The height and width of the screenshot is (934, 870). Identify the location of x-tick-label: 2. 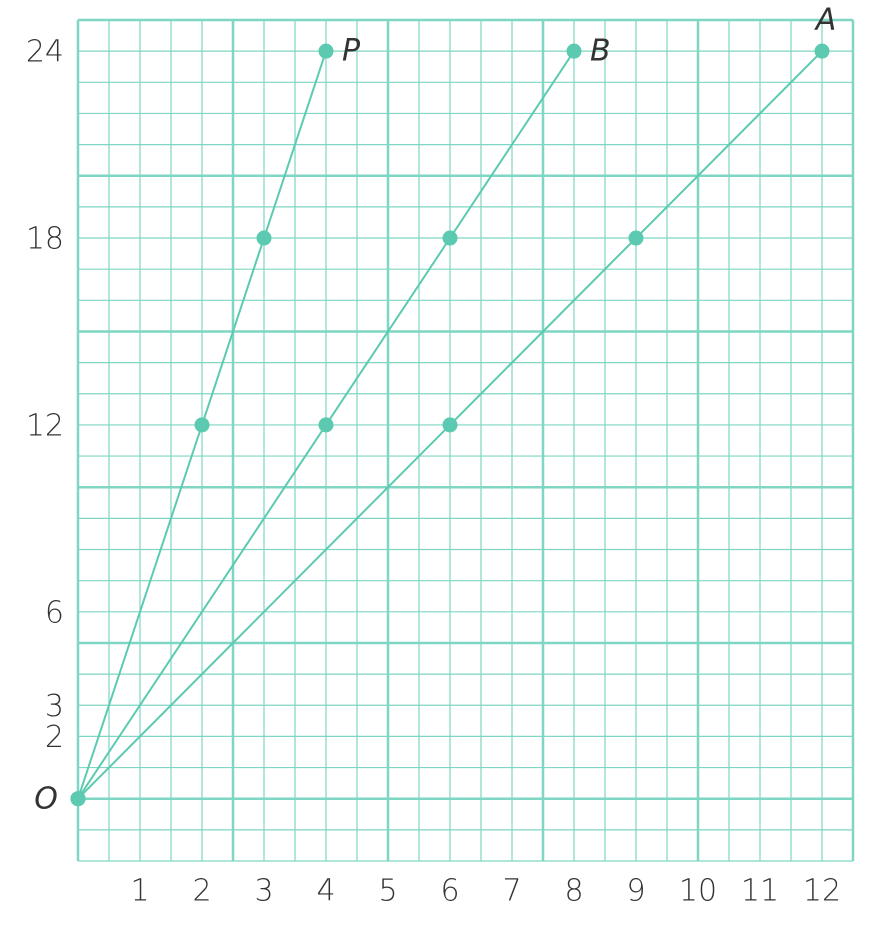
(201, 891).